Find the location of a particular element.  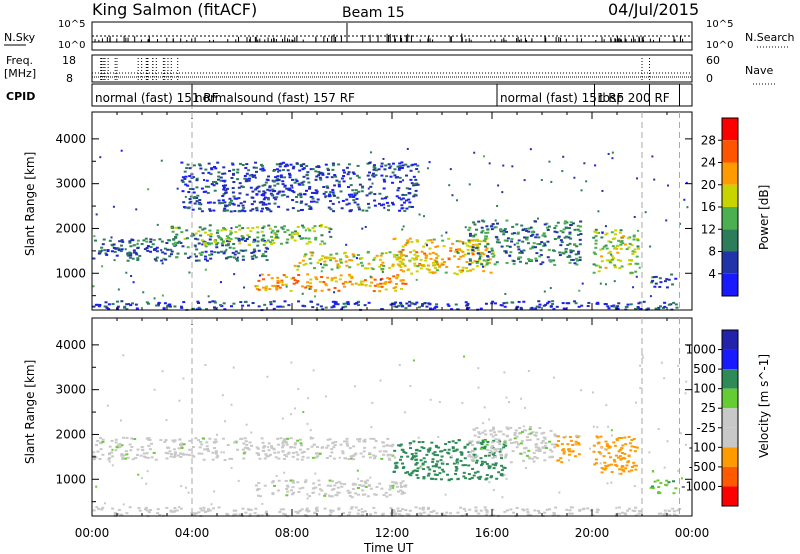

power-colorbar-swatch is located at coordinates (730, 262).